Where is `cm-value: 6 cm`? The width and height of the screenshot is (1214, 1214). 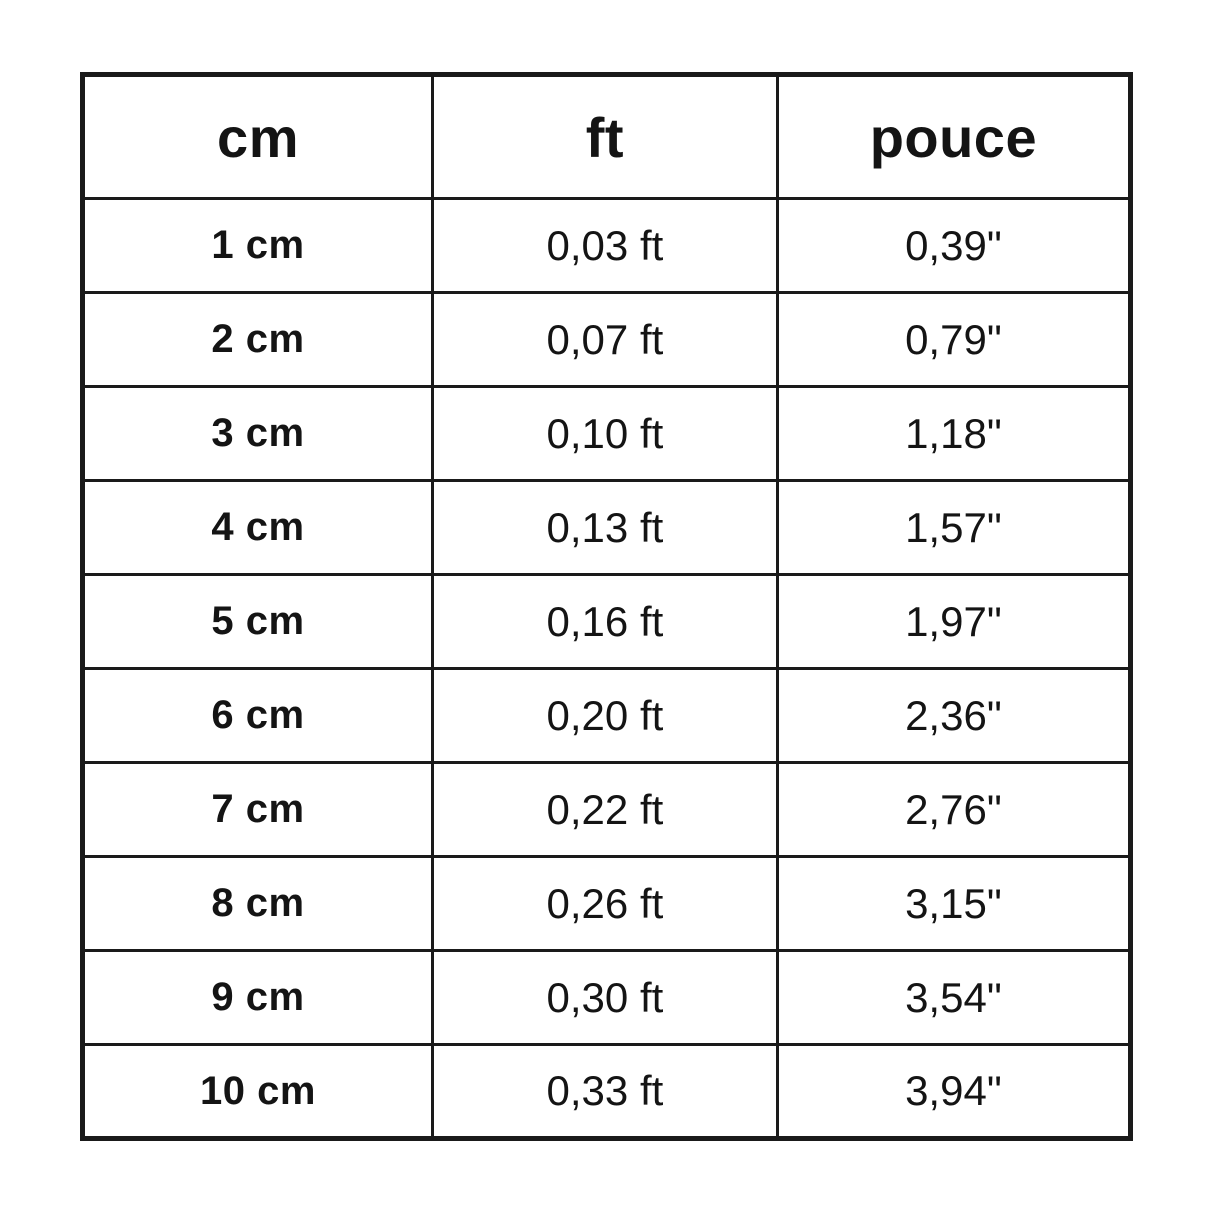 cm-value: 6 cm is located at coordinates (257, 715).